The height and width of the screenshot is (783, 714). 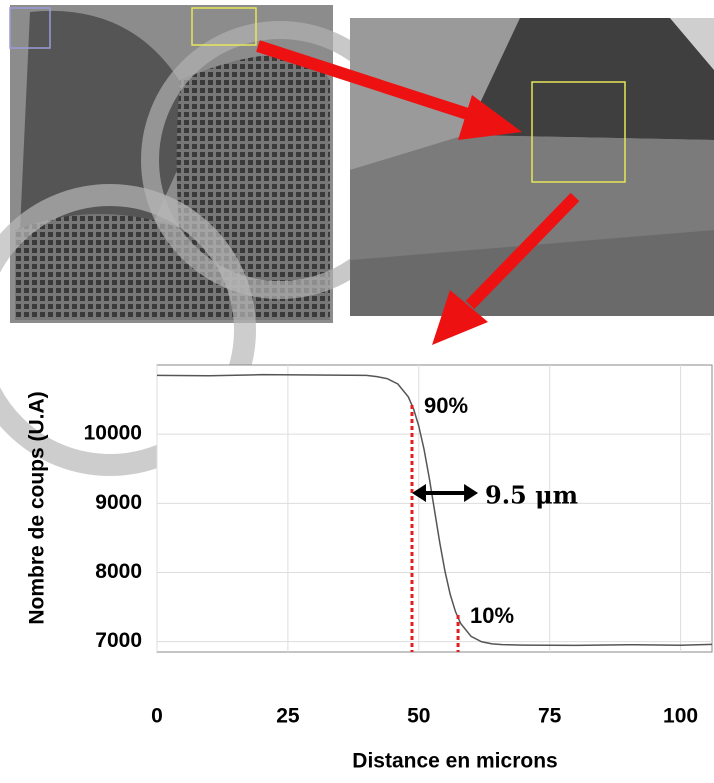 I want to click on x-axis-label: Distance en microns, so click(x=454, y=761).